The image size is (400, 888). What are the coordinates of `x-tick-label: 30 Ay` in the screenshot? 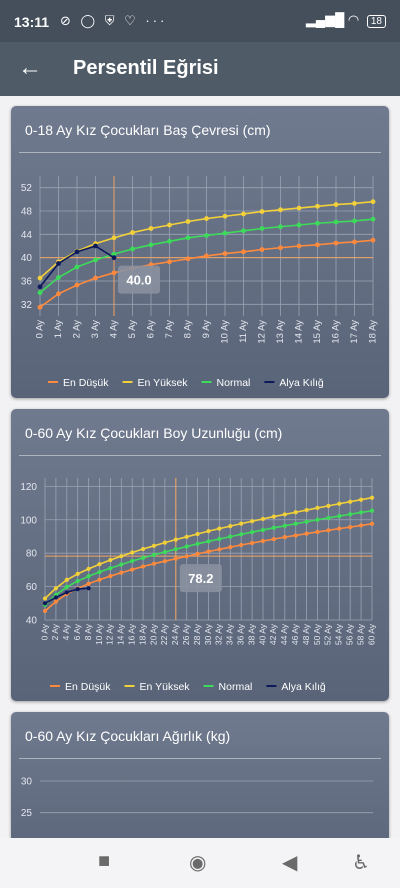 It's located at (208, 634).